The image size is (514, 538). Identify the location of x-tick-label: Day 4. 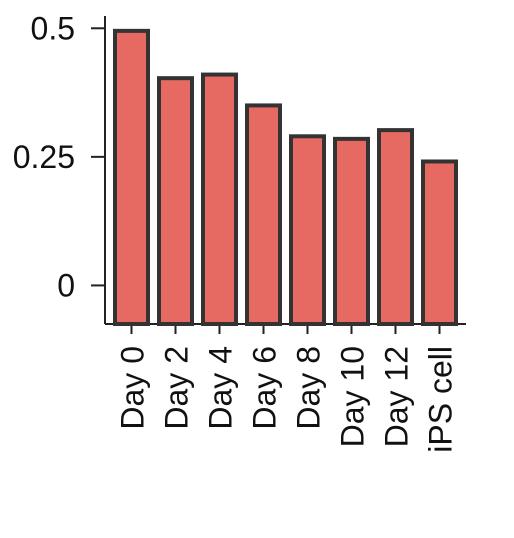
(221, 388).